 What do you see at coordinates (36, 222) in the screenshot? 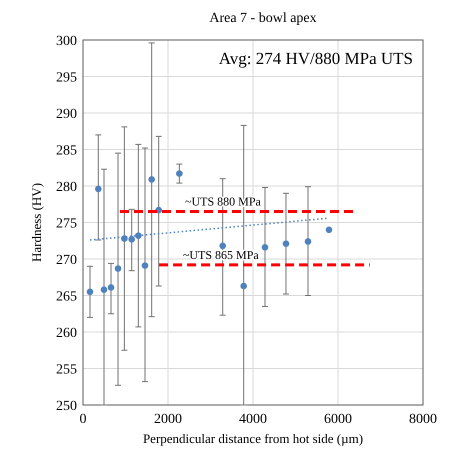
I see `y-axis-title: Hardness (HV)` at bounding box center [36, 222].